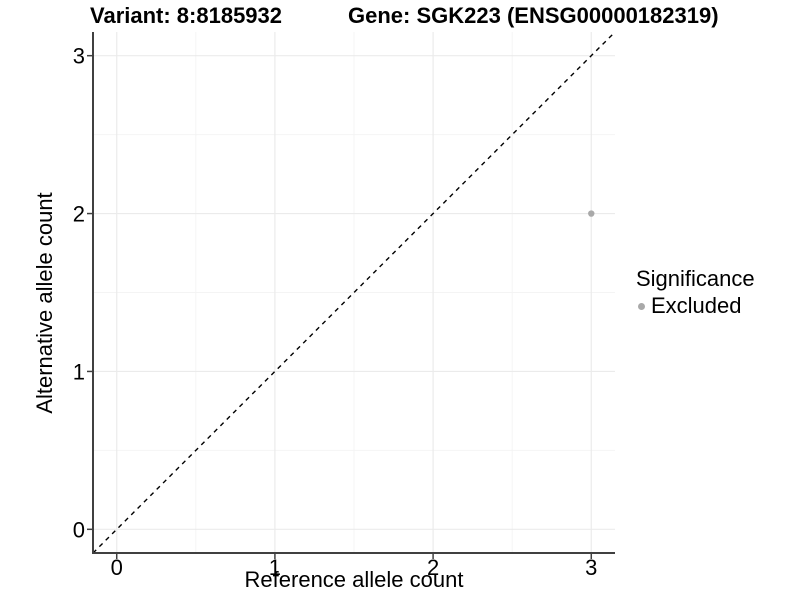  I want to click on legend-key-dot-icon, so click(641, 306).